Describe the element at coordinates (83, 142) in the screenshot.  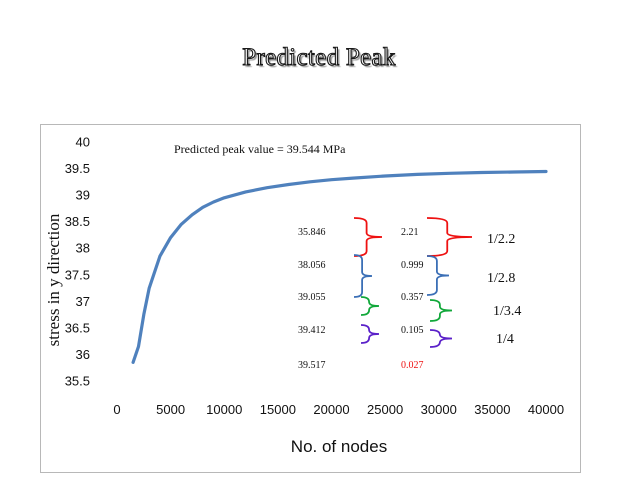
I see `y-tick-label: 40` at that location.